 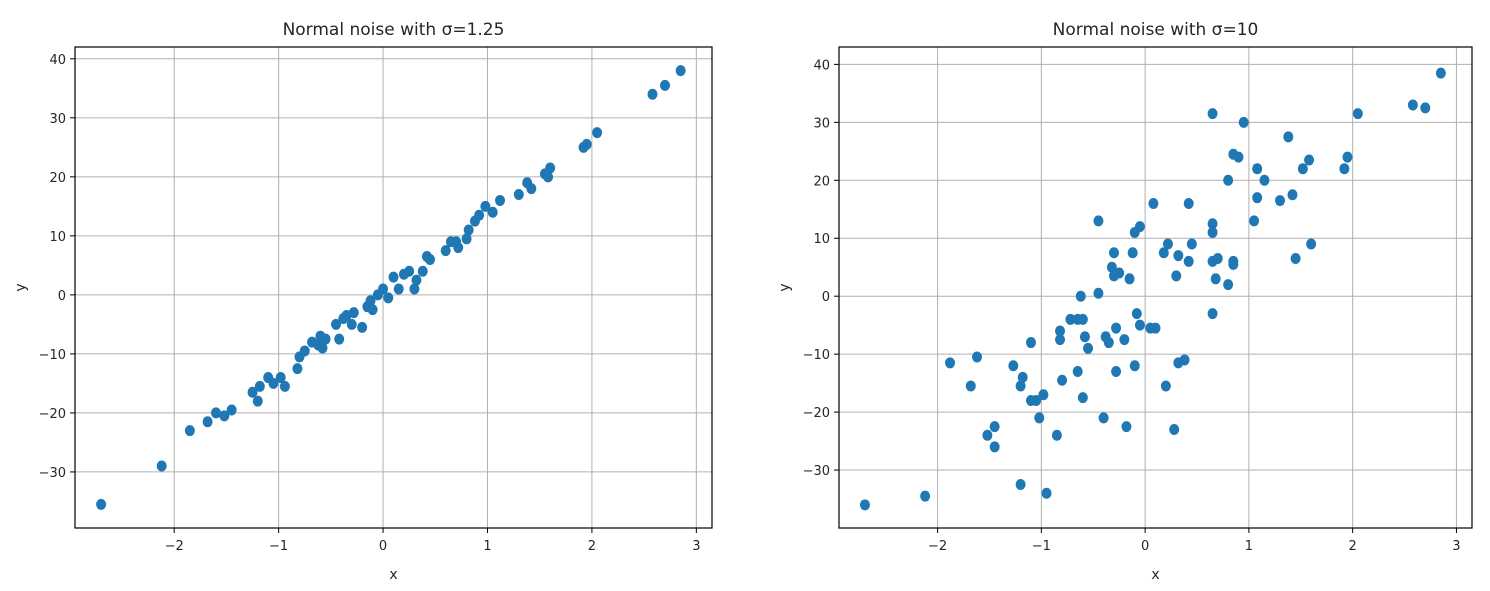 What do you see at coordinates (592, 546) in the screenshot?
I see `x-tick-label: 2` at bounding box center [592, 546].